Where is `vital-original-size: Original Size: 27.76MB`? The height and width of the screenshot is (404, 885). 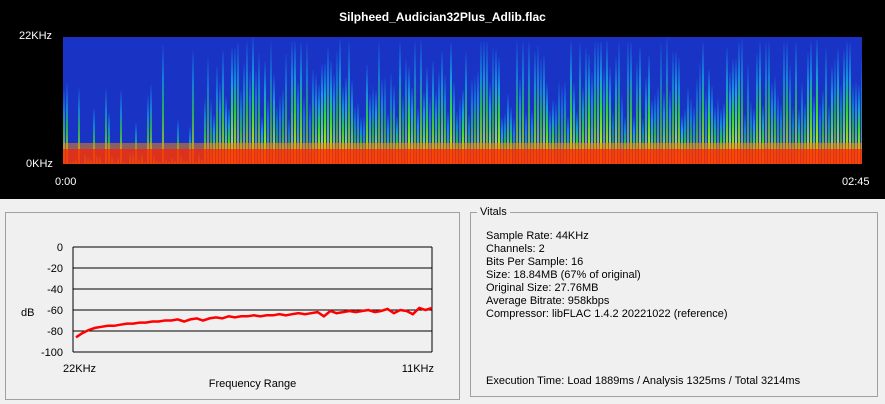 vital-original-size: Original Size: 27.76MB is located at coordinates (542, 288).